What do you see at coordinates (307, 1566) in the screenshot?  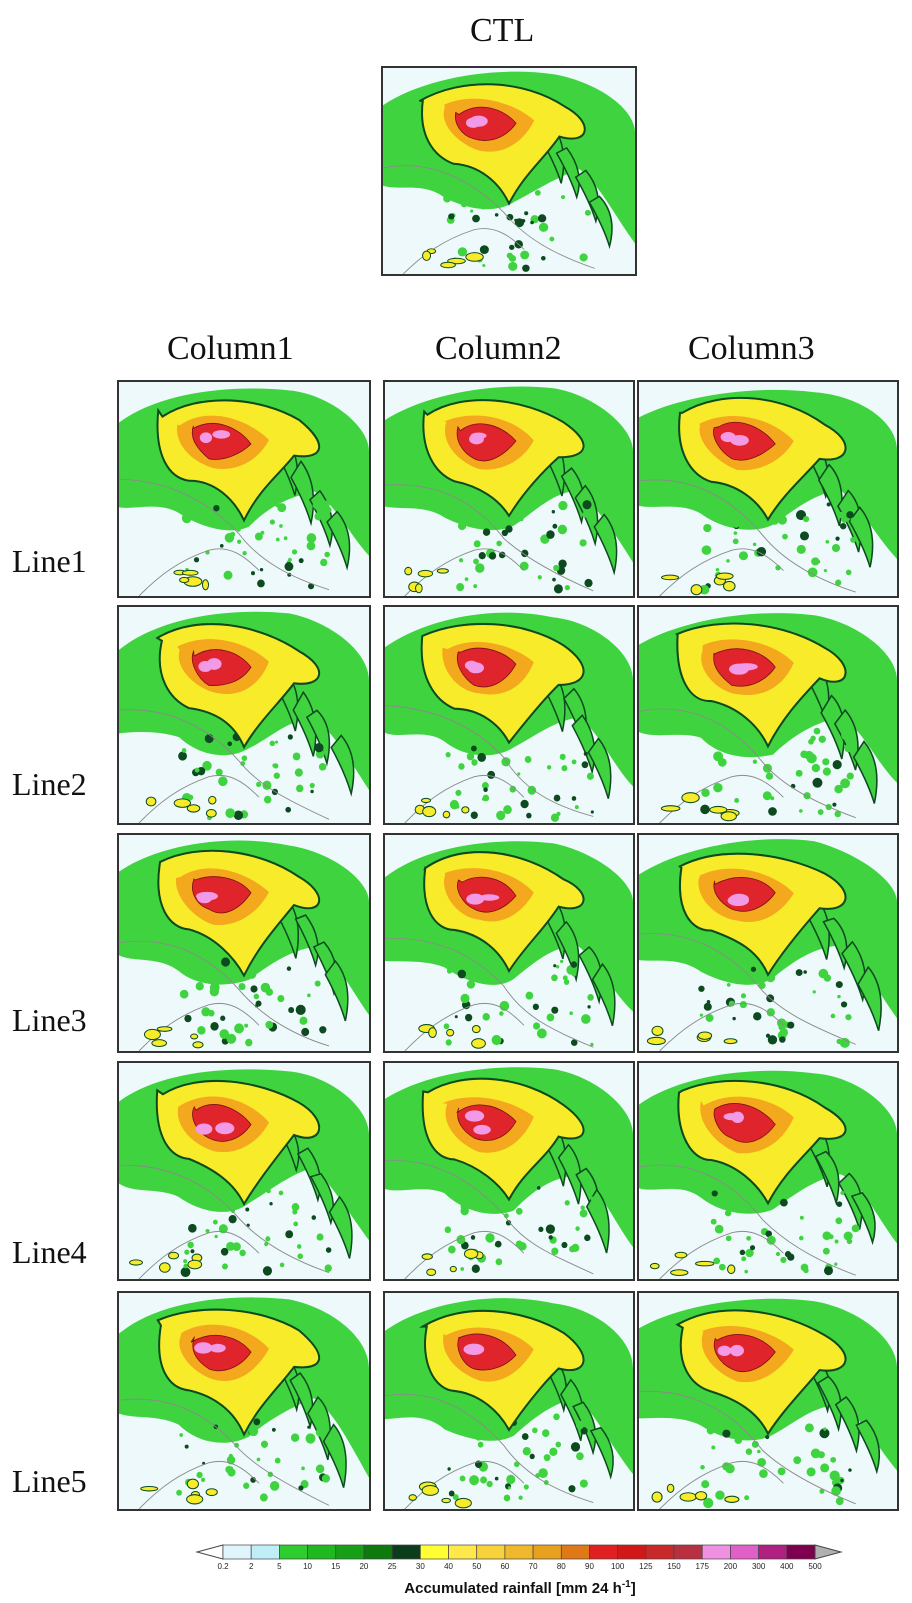 I see `colorbar-tick-label: 10` at bounding box center [307, 1566].